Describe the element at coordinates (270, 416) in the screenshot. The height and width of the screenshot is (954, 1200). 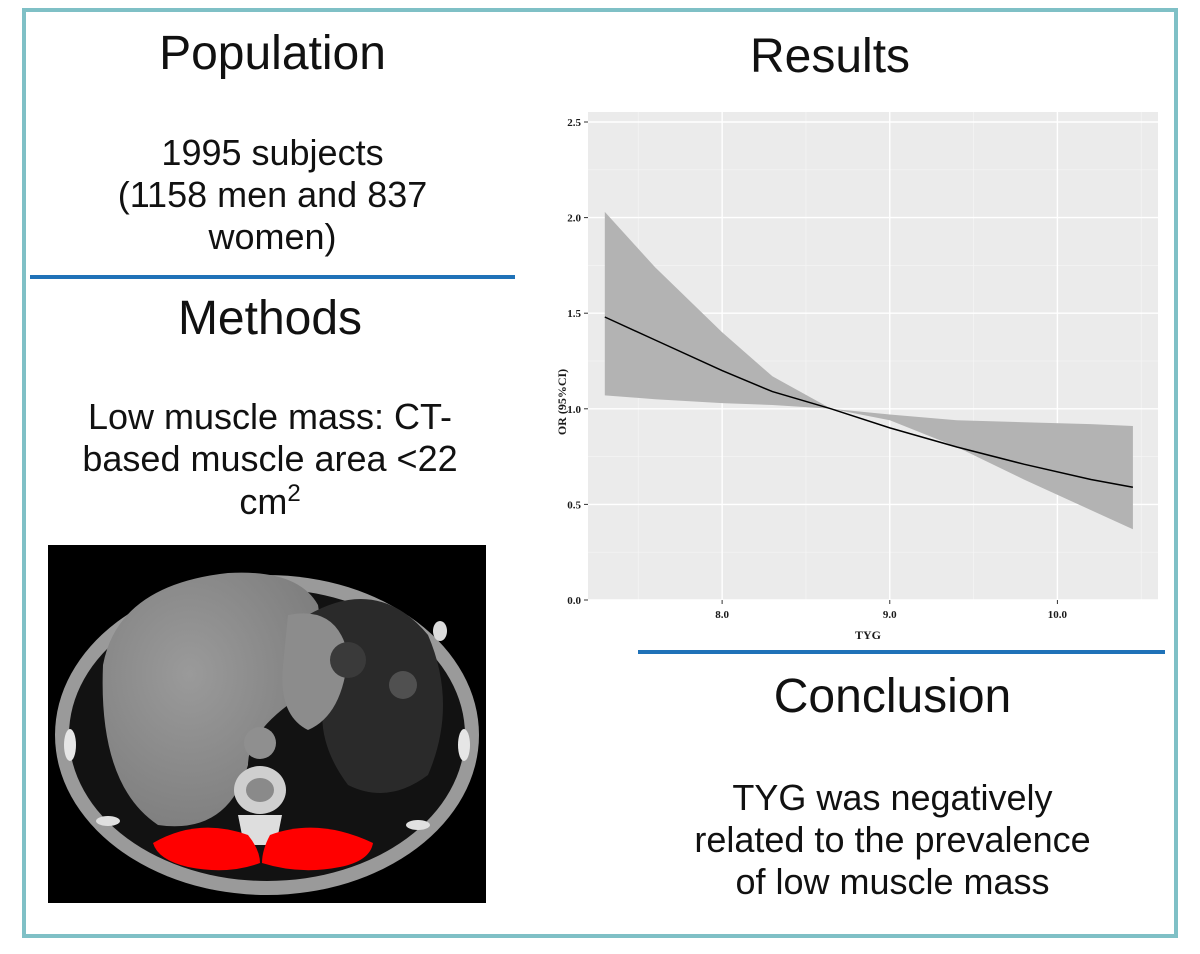
I see `methods-line-1: Low muscle mass: CT-` at that location.